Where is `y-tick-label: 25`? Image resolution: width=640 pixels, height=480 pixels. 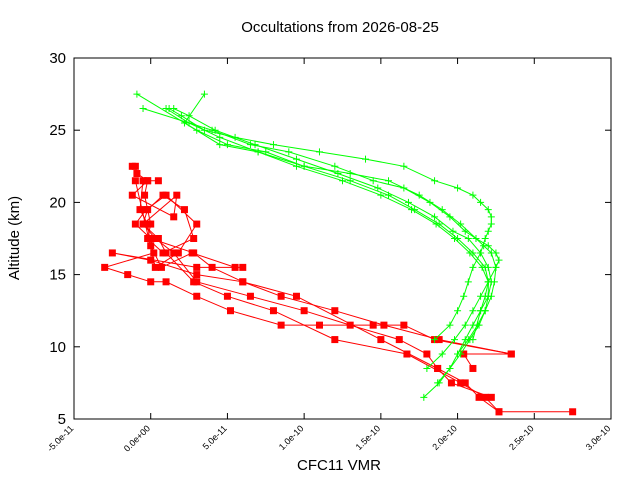
y-tick-label: 25 is located at coordinates (57, 130).